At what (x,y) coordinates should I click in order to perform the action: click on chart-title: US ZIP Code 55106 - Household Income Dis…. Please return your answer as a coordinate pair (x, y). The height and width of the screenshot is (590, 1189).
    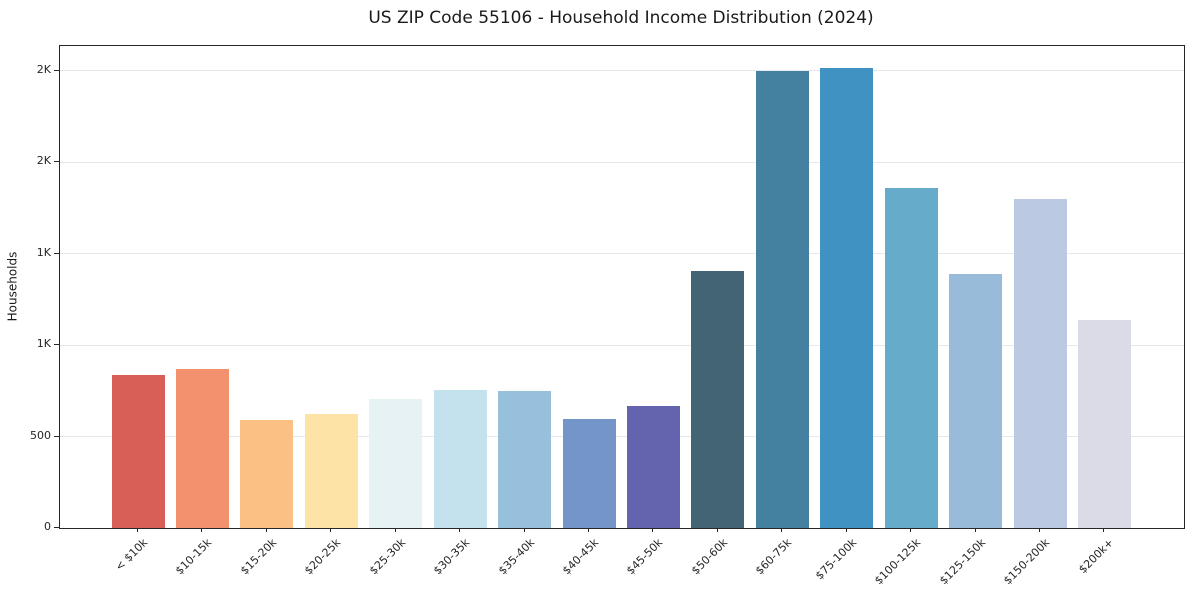
    Looking at the image, I should click on (621, 18).